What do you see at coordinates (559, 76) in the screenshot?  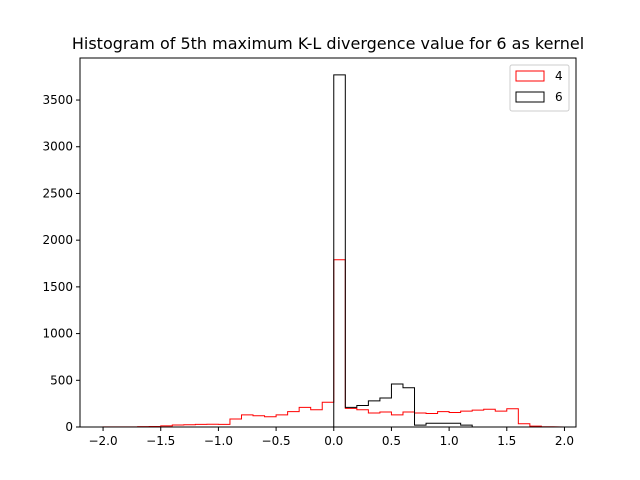 I see `legend-label-4: 4` at bounding box center [559, 76].